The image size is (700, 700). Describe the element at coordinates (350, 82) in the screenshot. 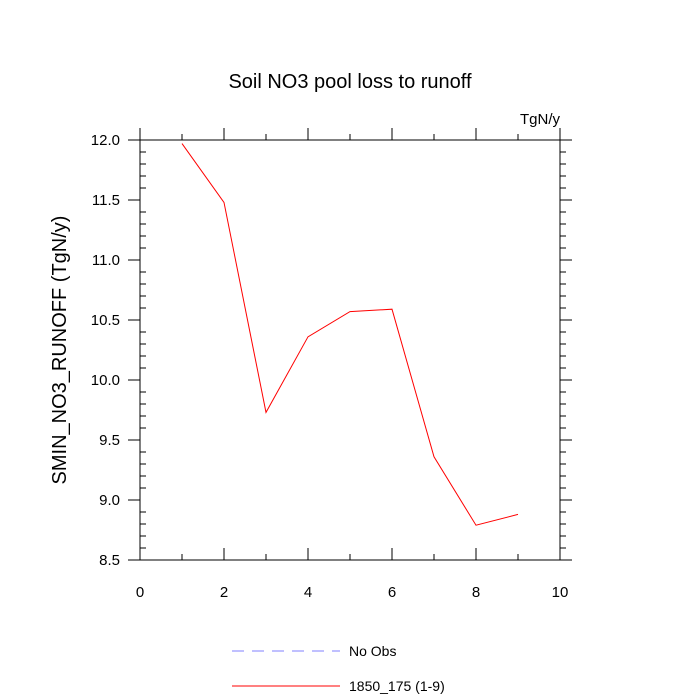

I see `chart-title: Soil NO3 pool loss to runoff` at that location.